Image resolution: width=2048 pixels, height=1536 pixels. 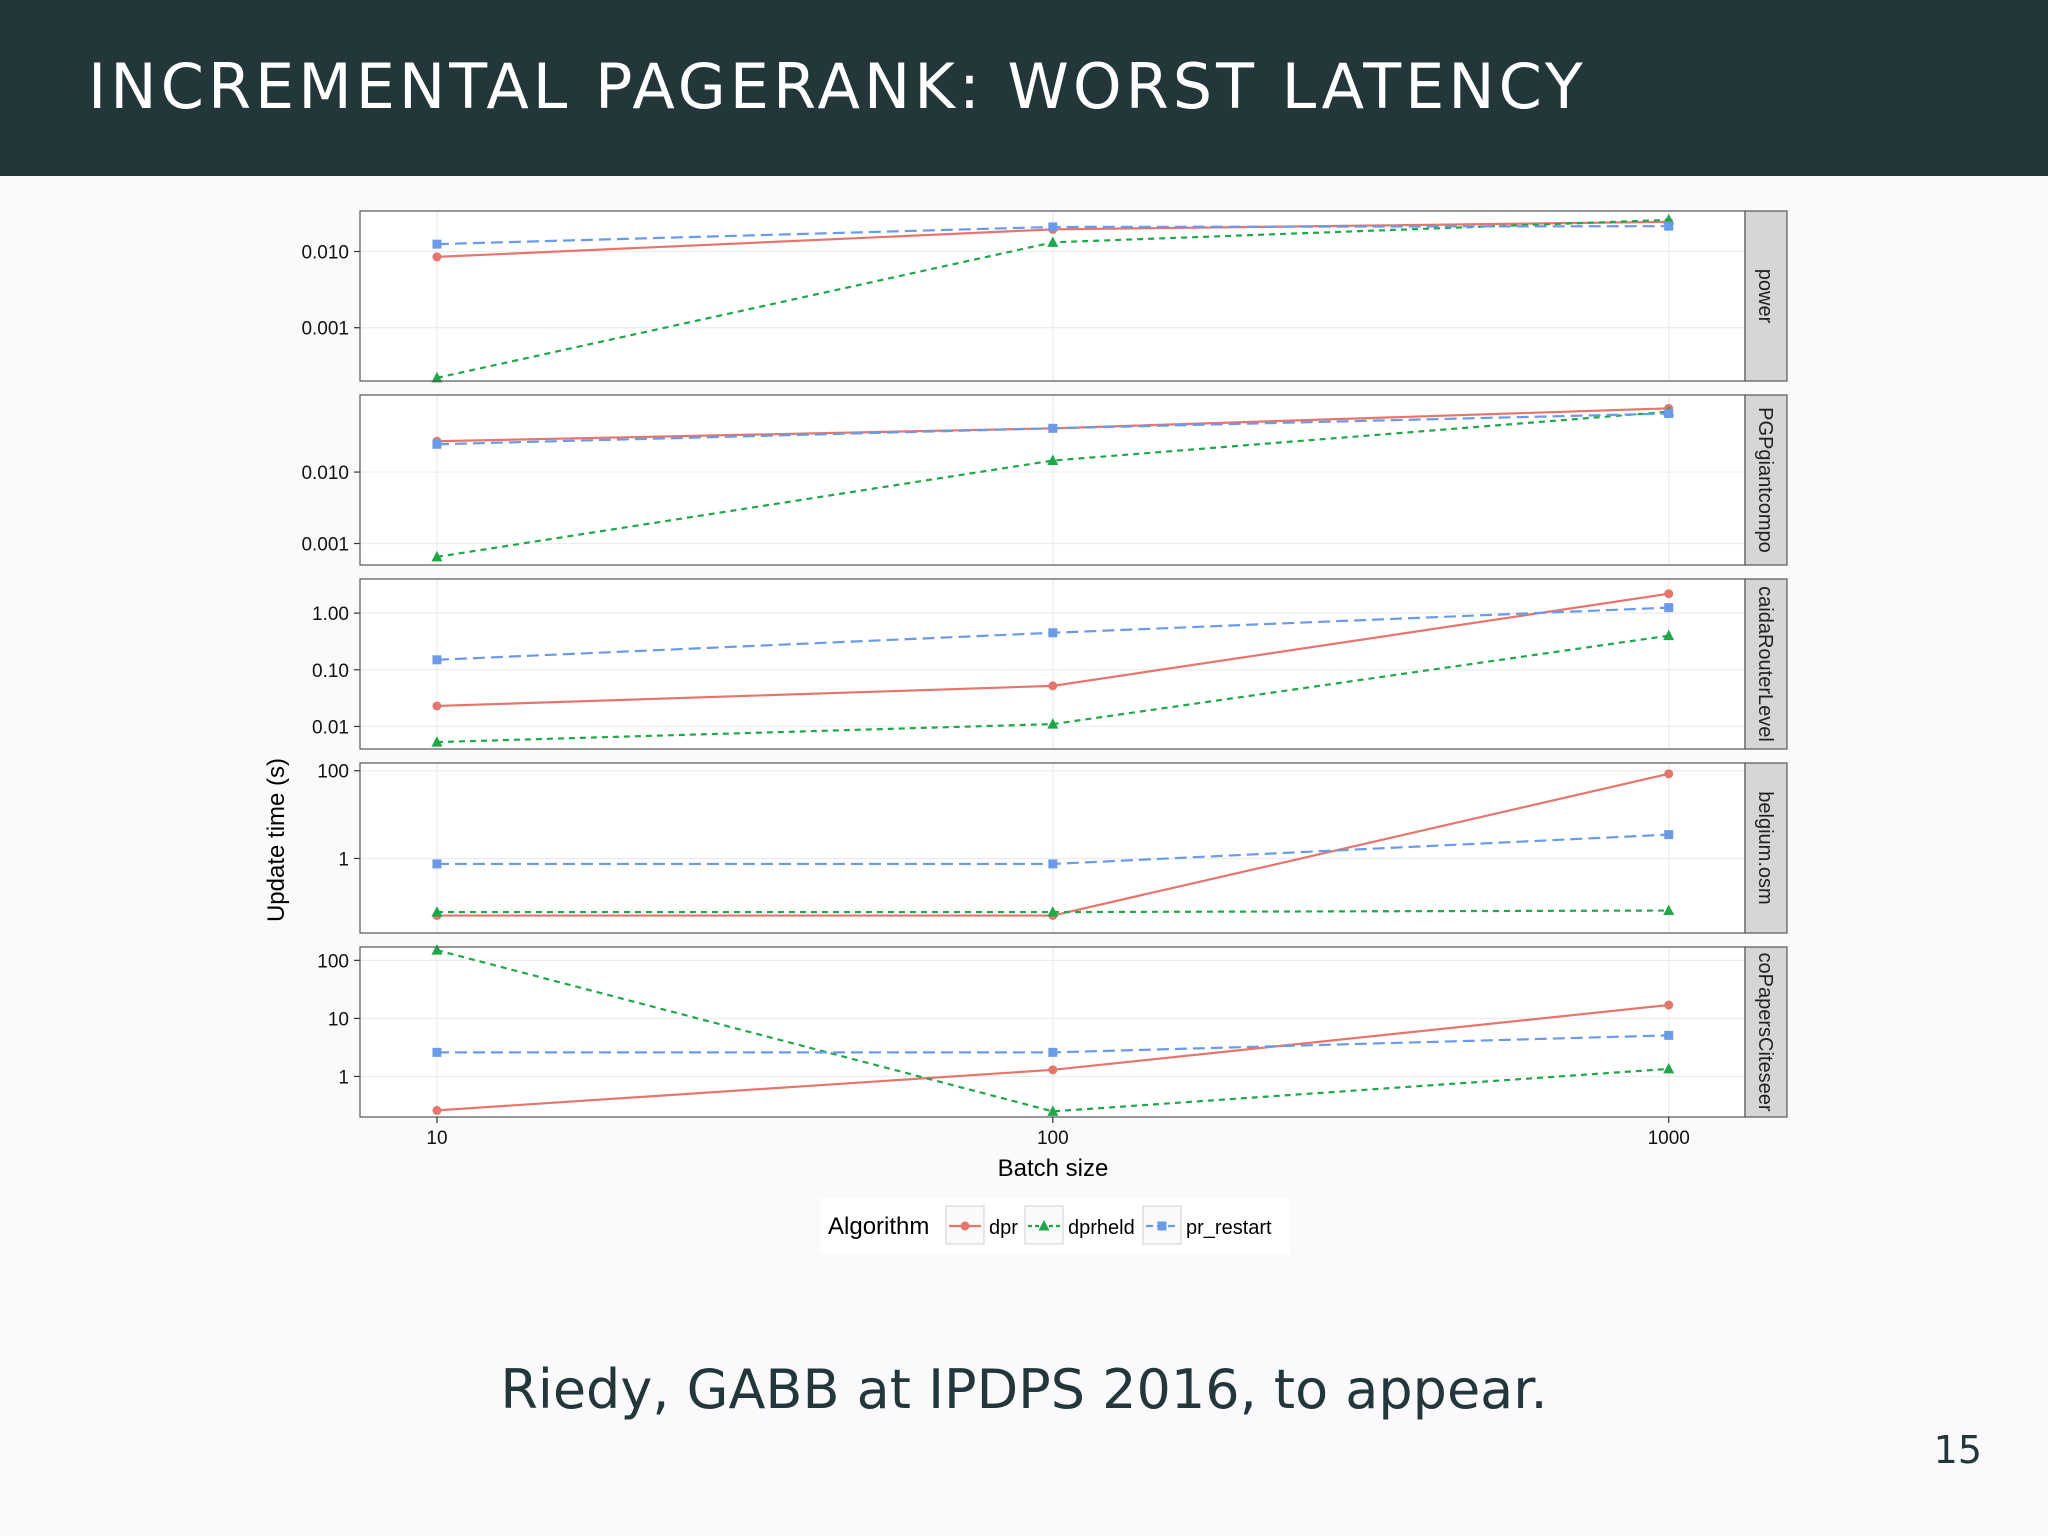 I want to click on facet-label: power, so click(x=1765, y=296).